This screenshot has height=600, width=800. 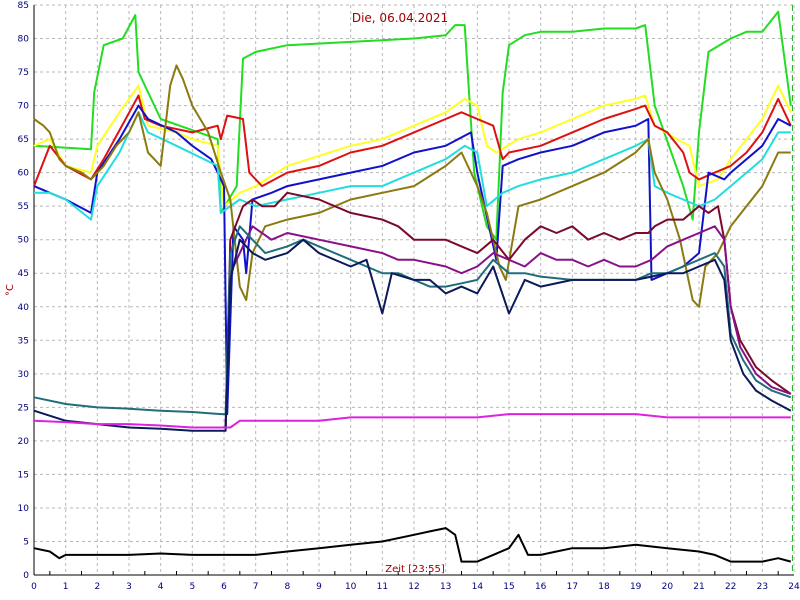 I want to click on x-tick-label: 7, so click(x=256, y=587).